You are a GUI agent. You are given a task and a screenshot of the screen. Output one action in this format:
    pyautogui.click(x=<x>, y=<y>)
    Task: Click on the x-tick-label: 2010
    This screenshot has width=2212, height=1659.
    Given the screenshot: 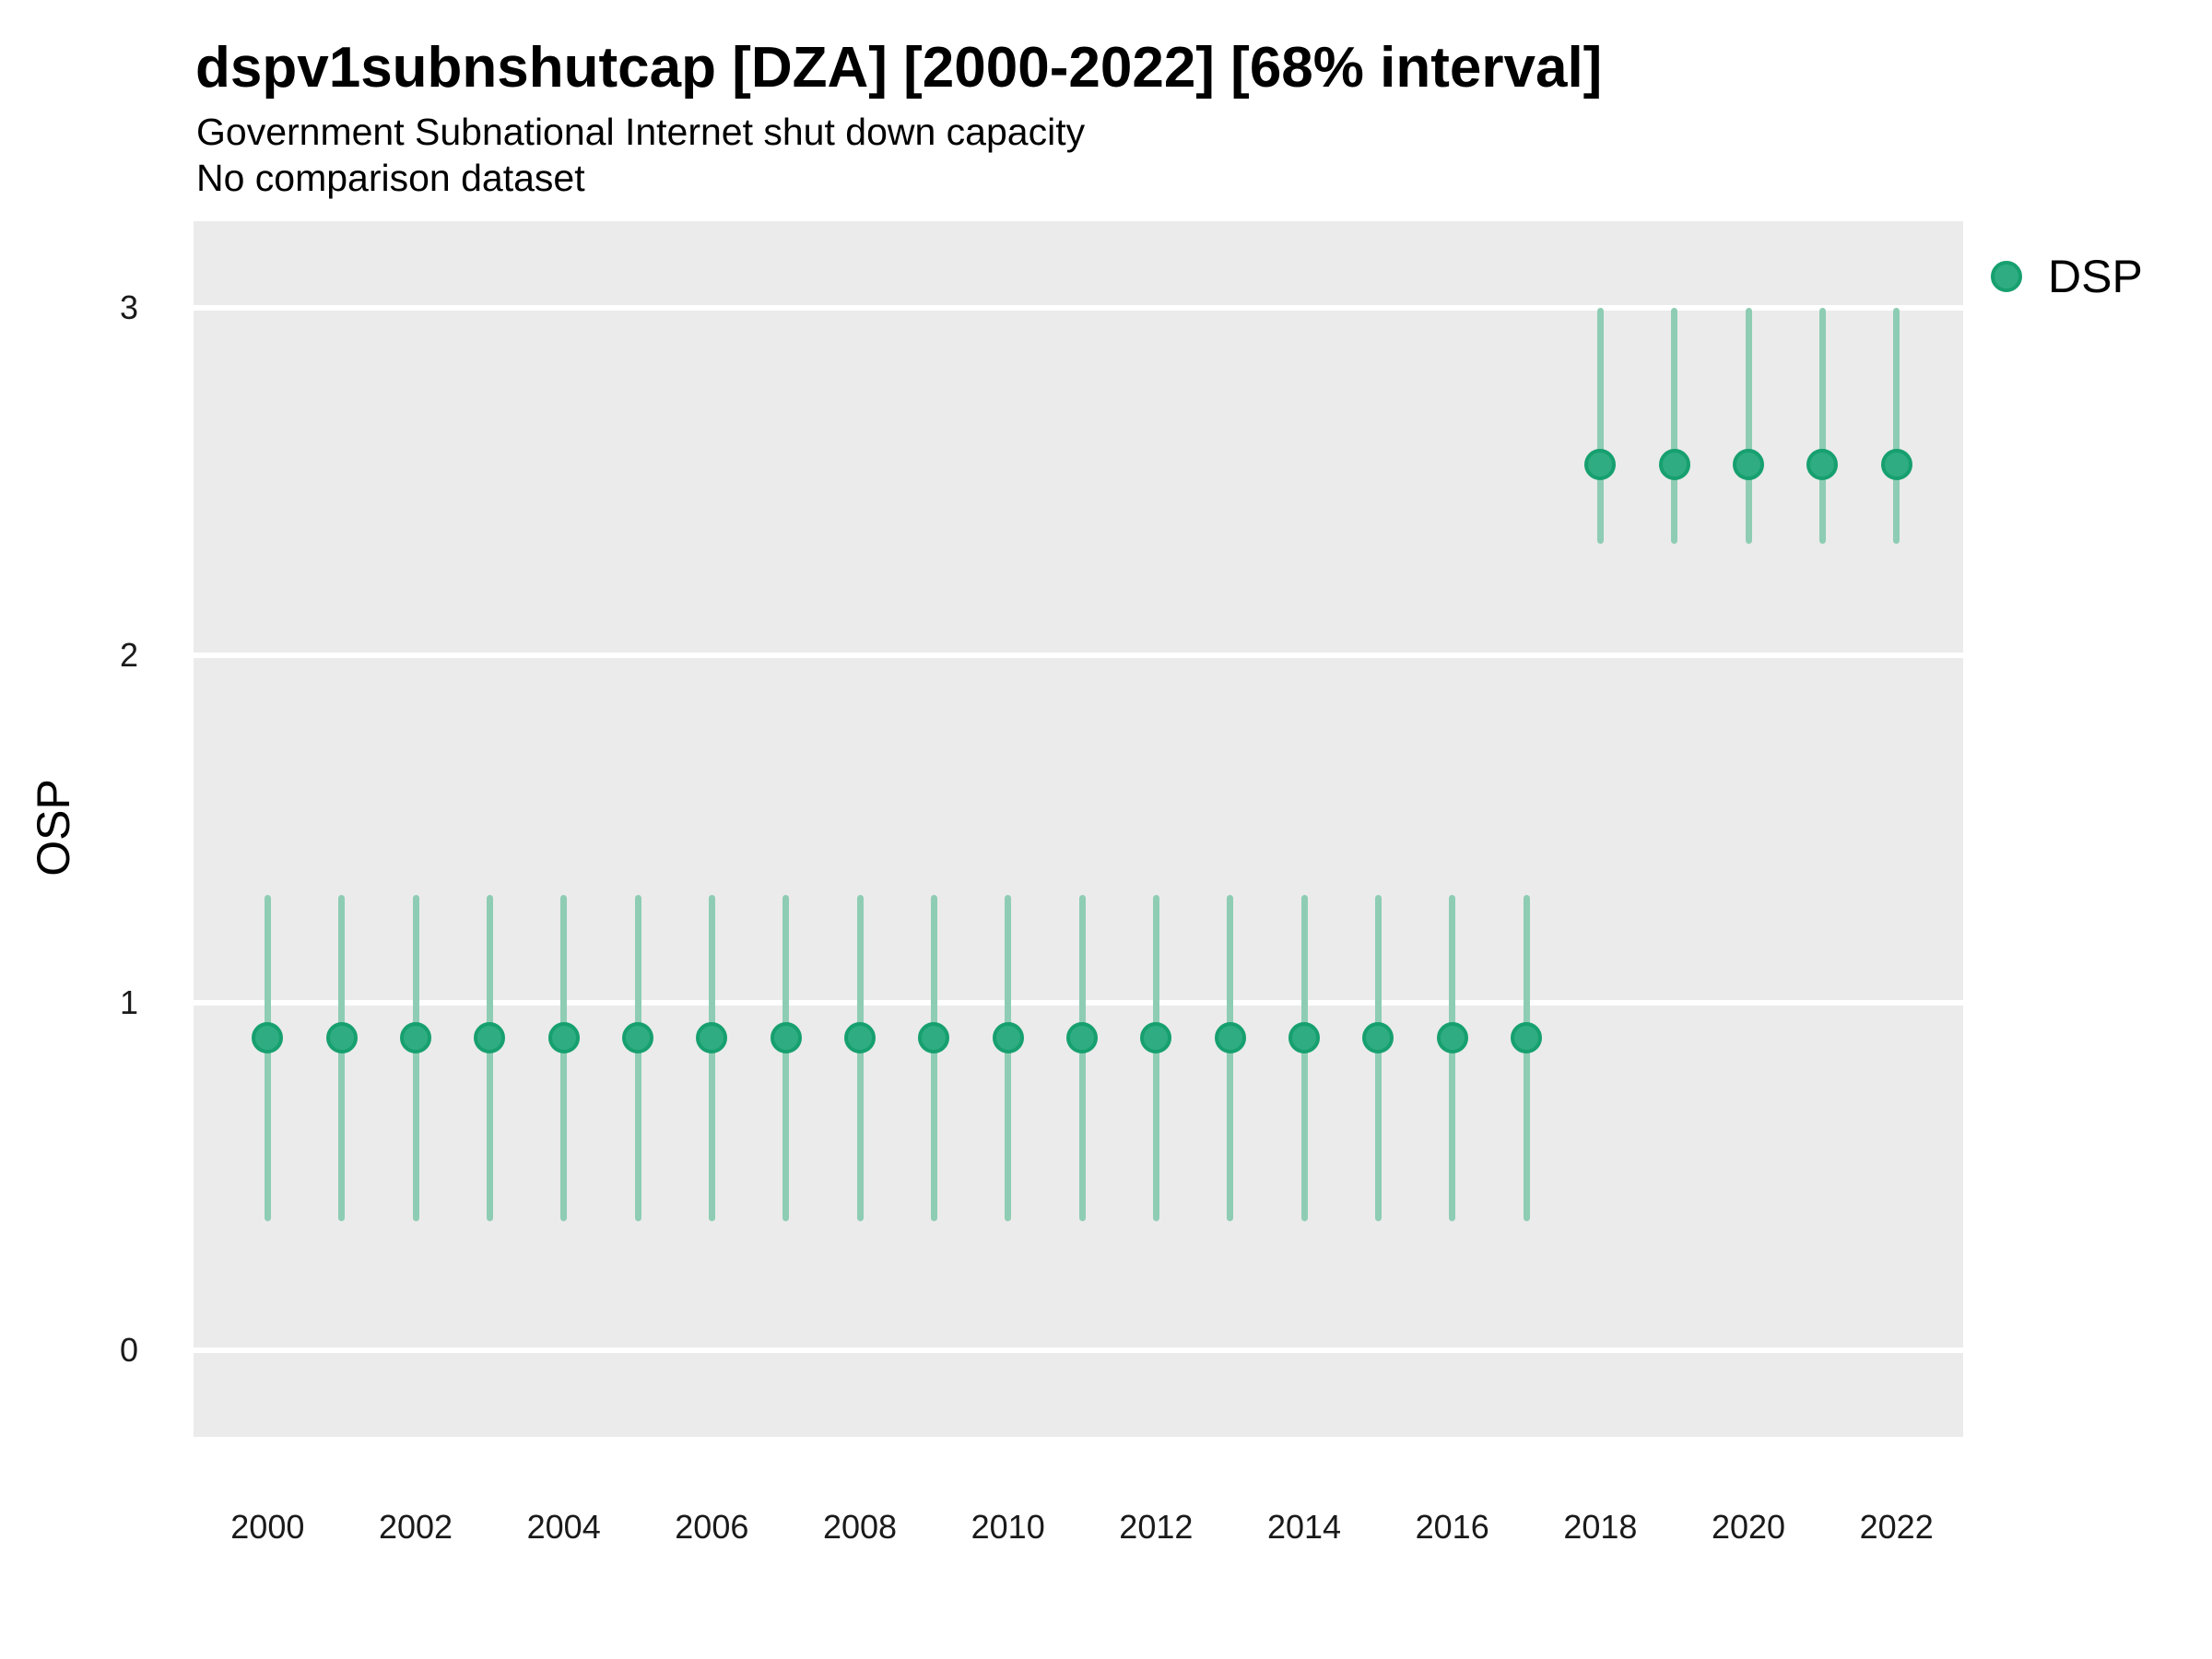 What is the action you would take?
    pyautogui.click(x=1008, y=1527)
    